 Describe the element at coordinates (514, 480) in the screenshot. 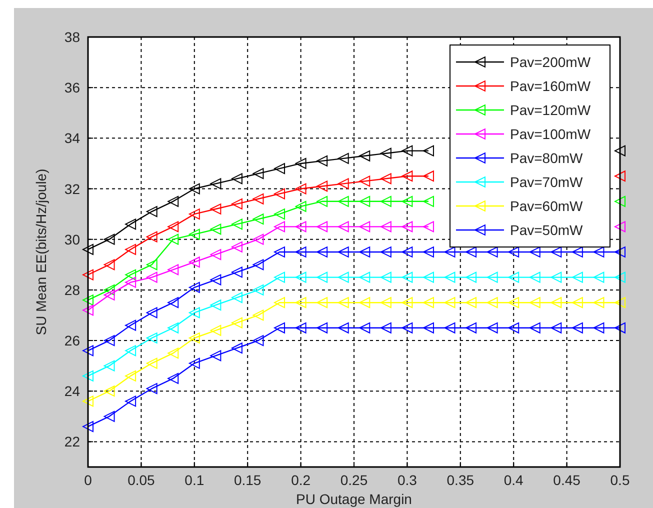

I see `x-tick-label: 0.4` at that location.